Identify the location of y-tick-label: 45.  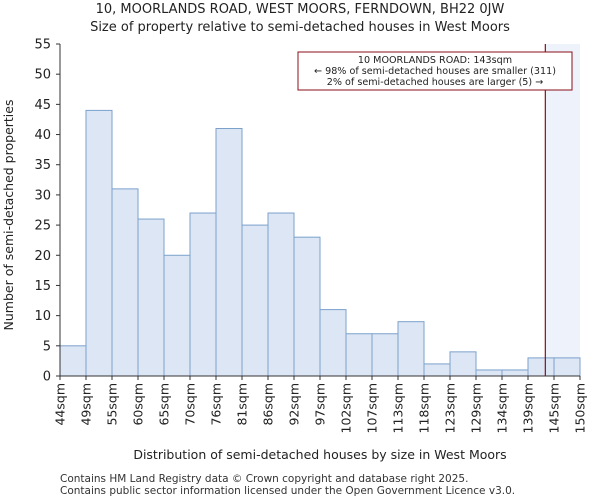
(42, 105).